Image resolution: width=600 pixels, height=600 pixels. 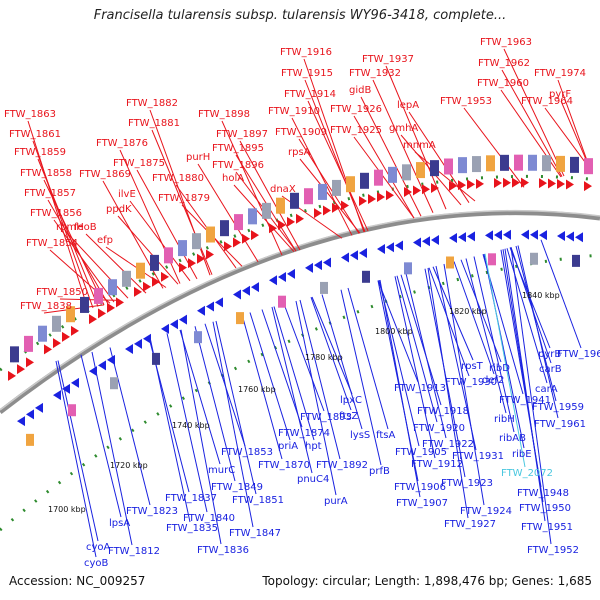 I want to click on forward-gene-label: ppdK, so click(x=119, y=209).